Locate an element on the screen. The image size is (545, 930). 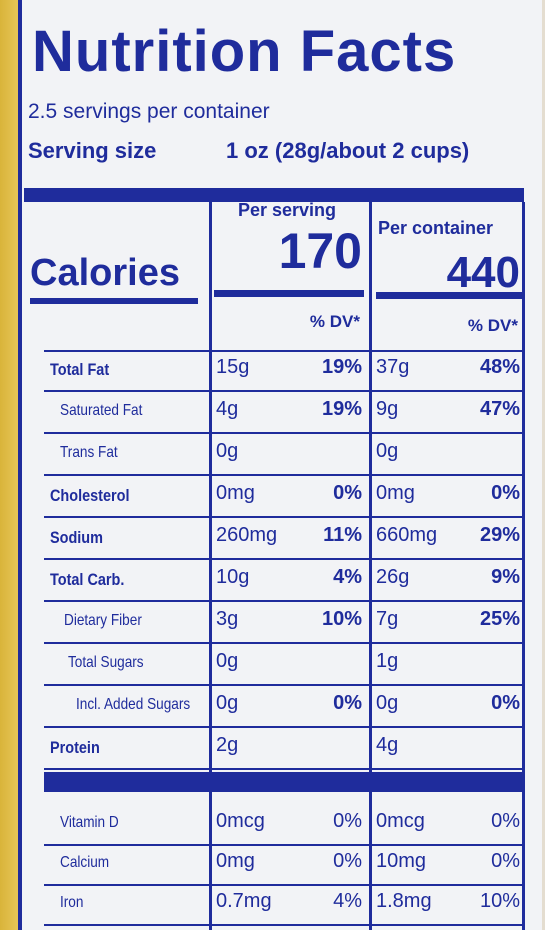
container-amount: 1.8mg is located at coordinates (404, 901).